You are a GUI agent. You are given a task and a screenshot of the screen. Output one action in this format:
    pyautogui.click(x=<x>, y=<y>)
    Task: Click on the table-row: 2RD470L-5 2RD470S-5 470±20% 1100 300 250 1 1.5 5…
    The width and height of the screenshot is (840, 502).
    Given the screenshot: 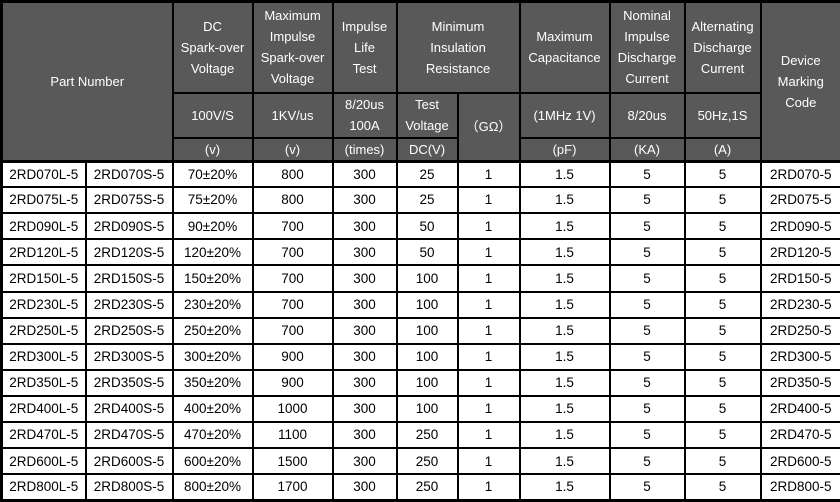 What is the action you would take?
    pyautogui.click(x=420, y=435)
    